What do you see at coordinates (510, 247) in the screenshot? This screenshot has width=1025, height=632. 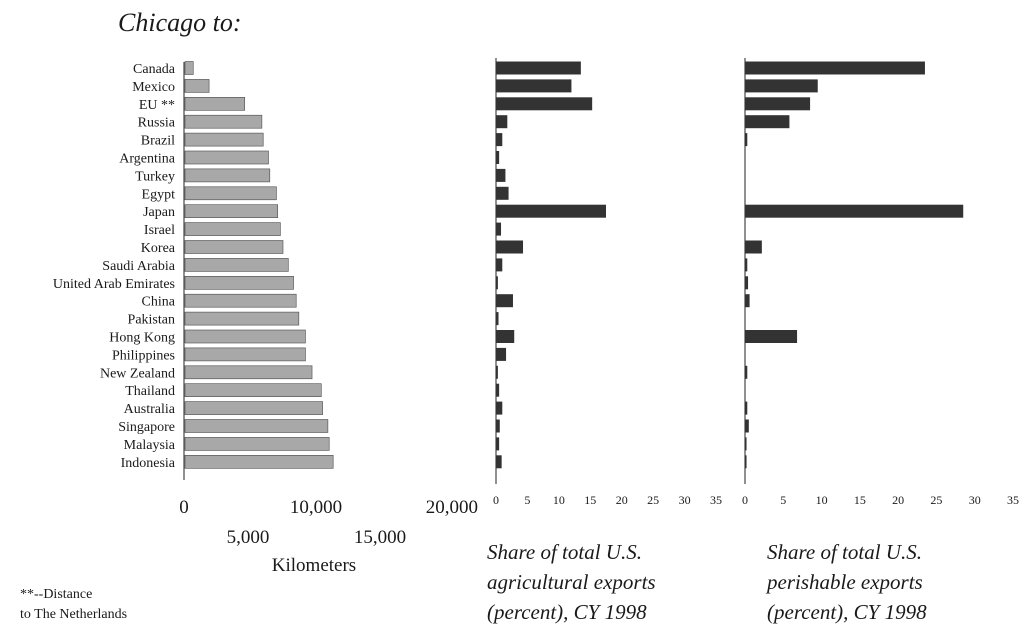 I see `agricultural-bar-korea` at bounding box center [510, 247].